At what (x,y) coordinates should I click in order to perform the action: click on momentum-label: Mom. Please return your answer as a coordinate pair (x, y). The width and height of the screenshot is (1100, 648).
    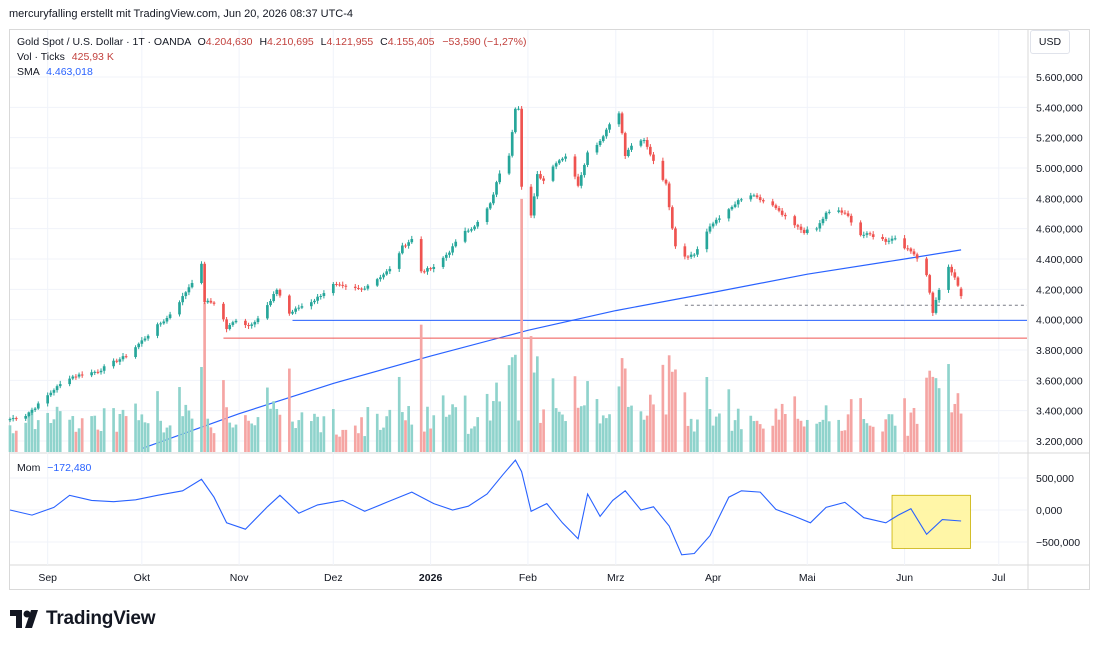
    Looking at the image, I should click on (29, 468).